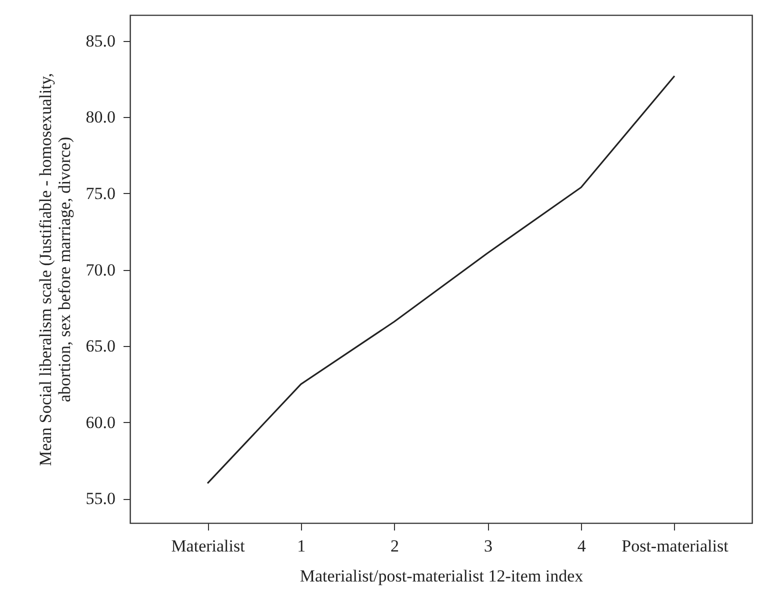 Image resolution: width=763 pixels, height=603 pixels. What do you see at coordinates (101, 498) in the screenshot?
I see `y-tick-label: 55.0` at bounding box center [101, 498].